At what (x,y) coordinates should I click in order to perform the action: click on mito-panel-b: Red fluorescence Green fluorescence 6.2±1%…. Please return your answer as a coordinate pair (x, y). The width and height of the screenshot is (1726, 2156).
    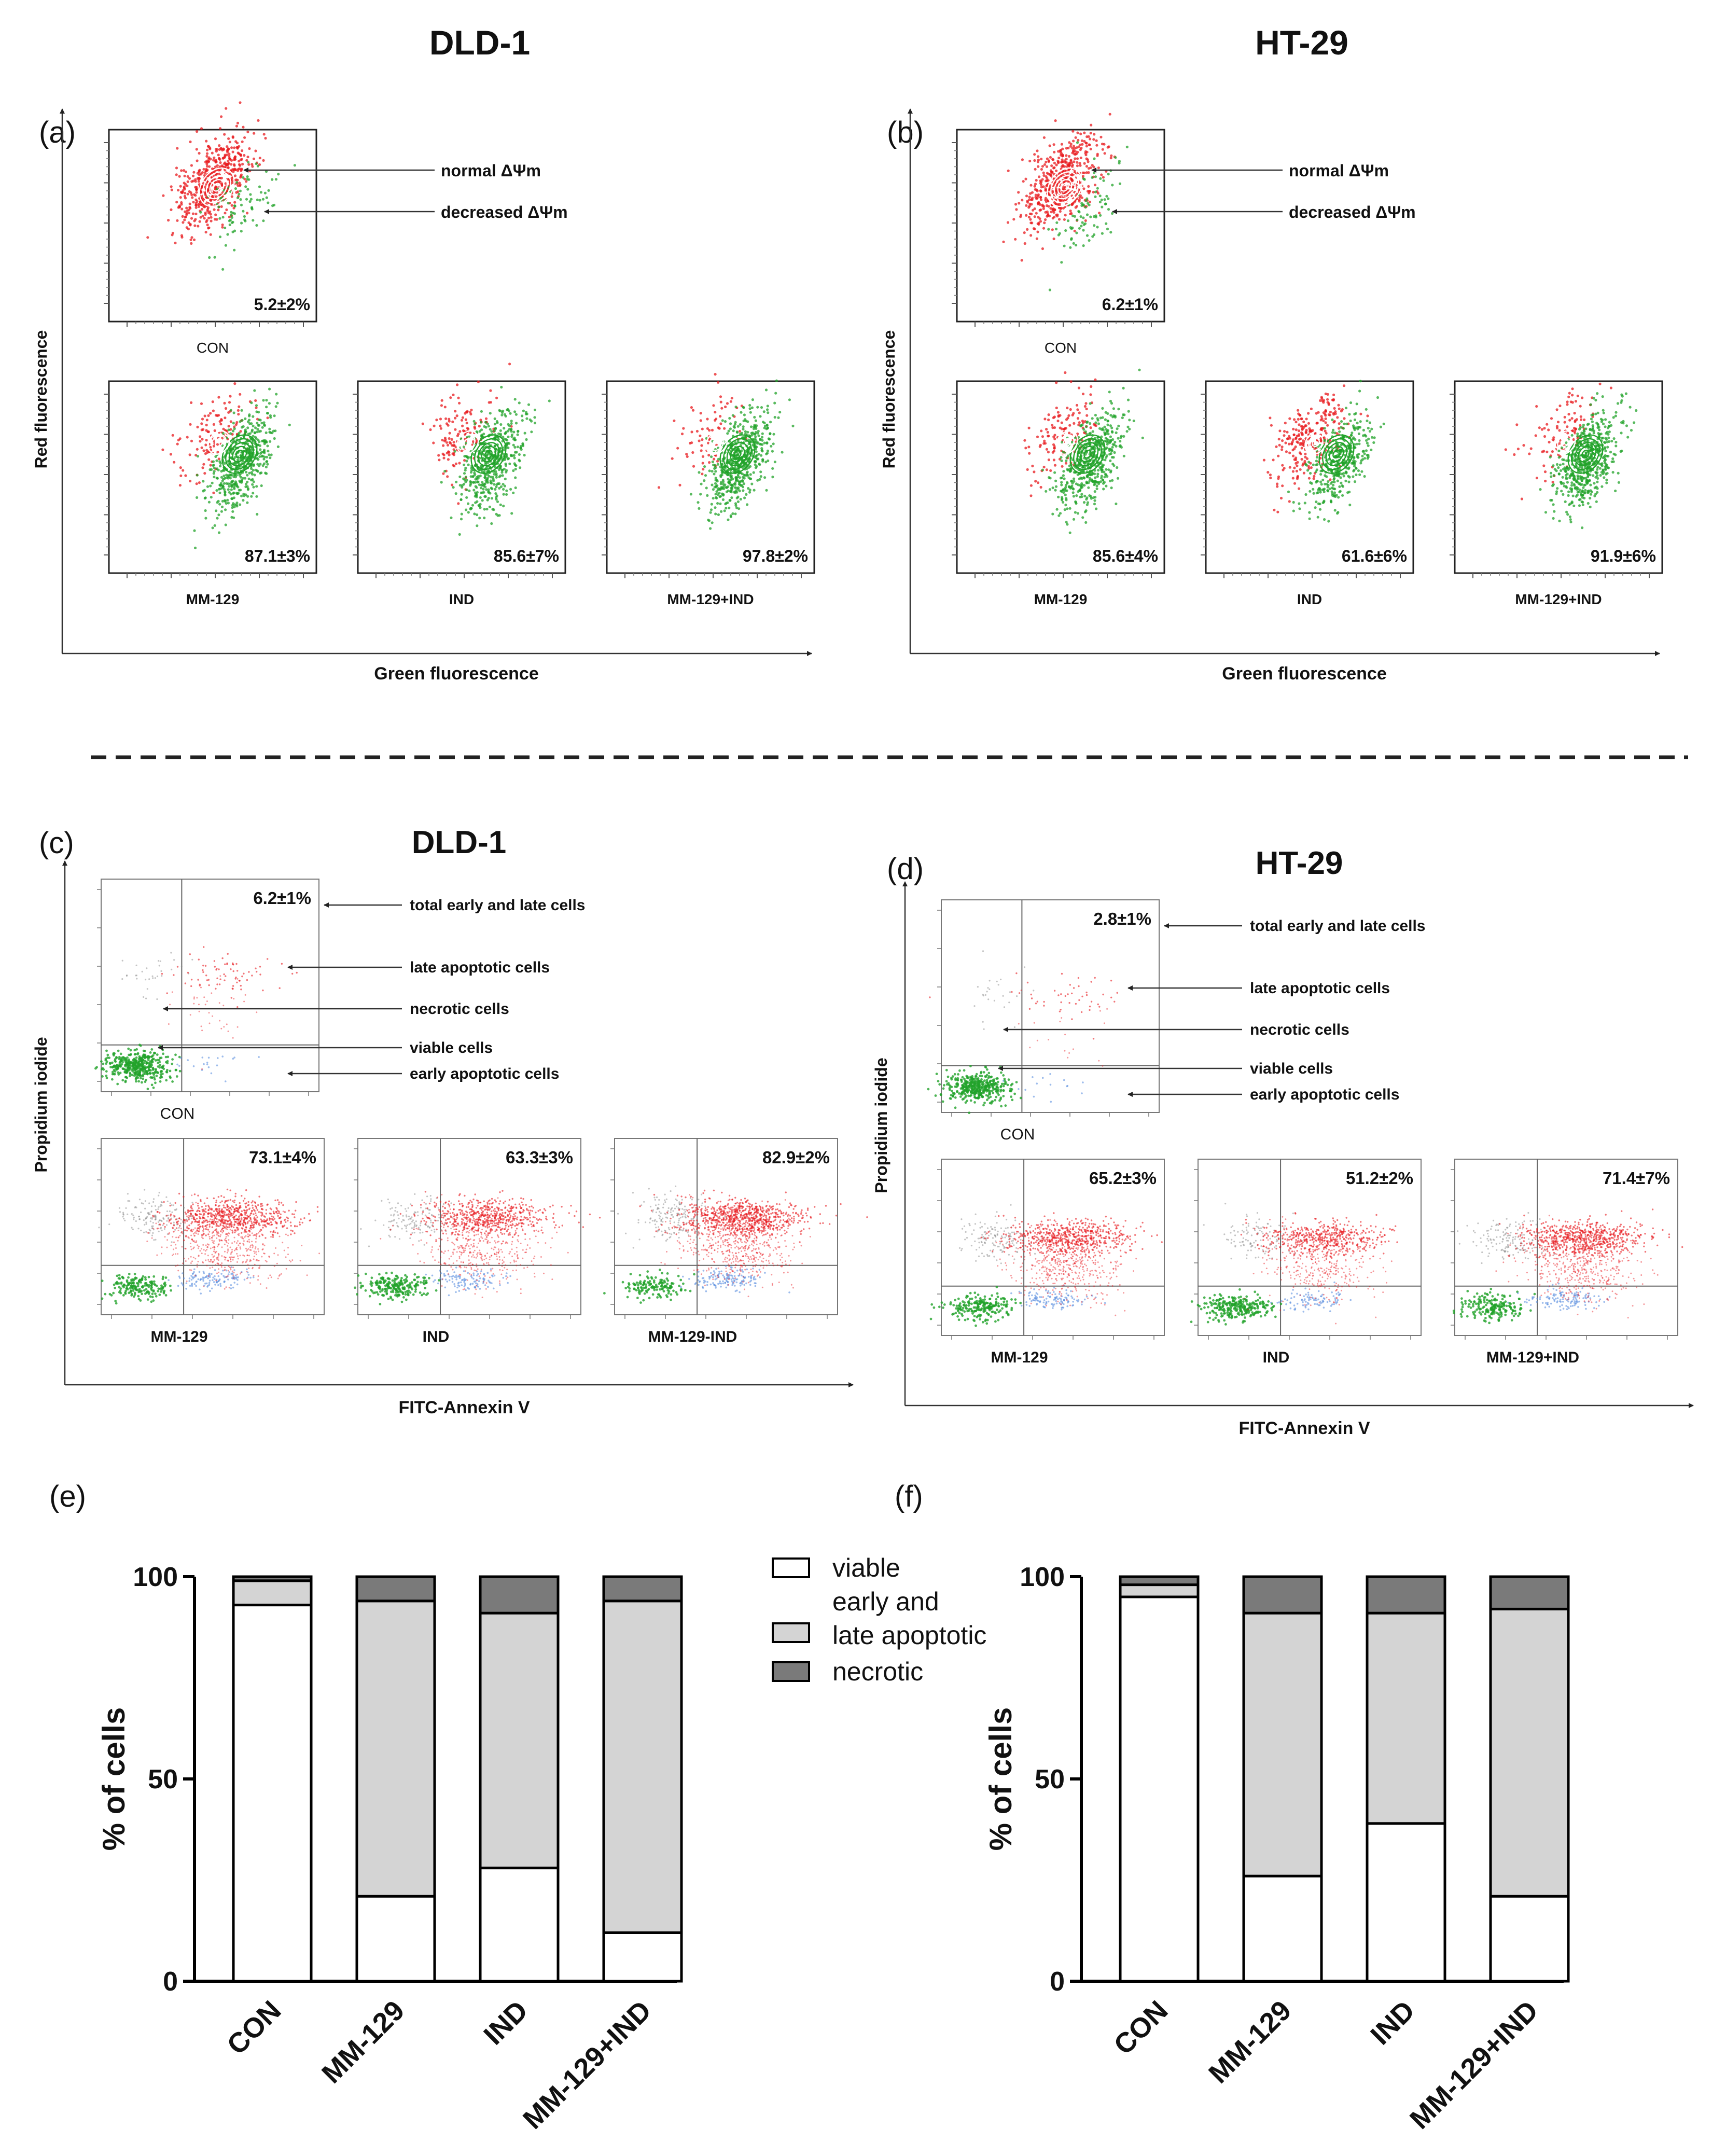
    Looking at the image, I should click on (1271, 396).